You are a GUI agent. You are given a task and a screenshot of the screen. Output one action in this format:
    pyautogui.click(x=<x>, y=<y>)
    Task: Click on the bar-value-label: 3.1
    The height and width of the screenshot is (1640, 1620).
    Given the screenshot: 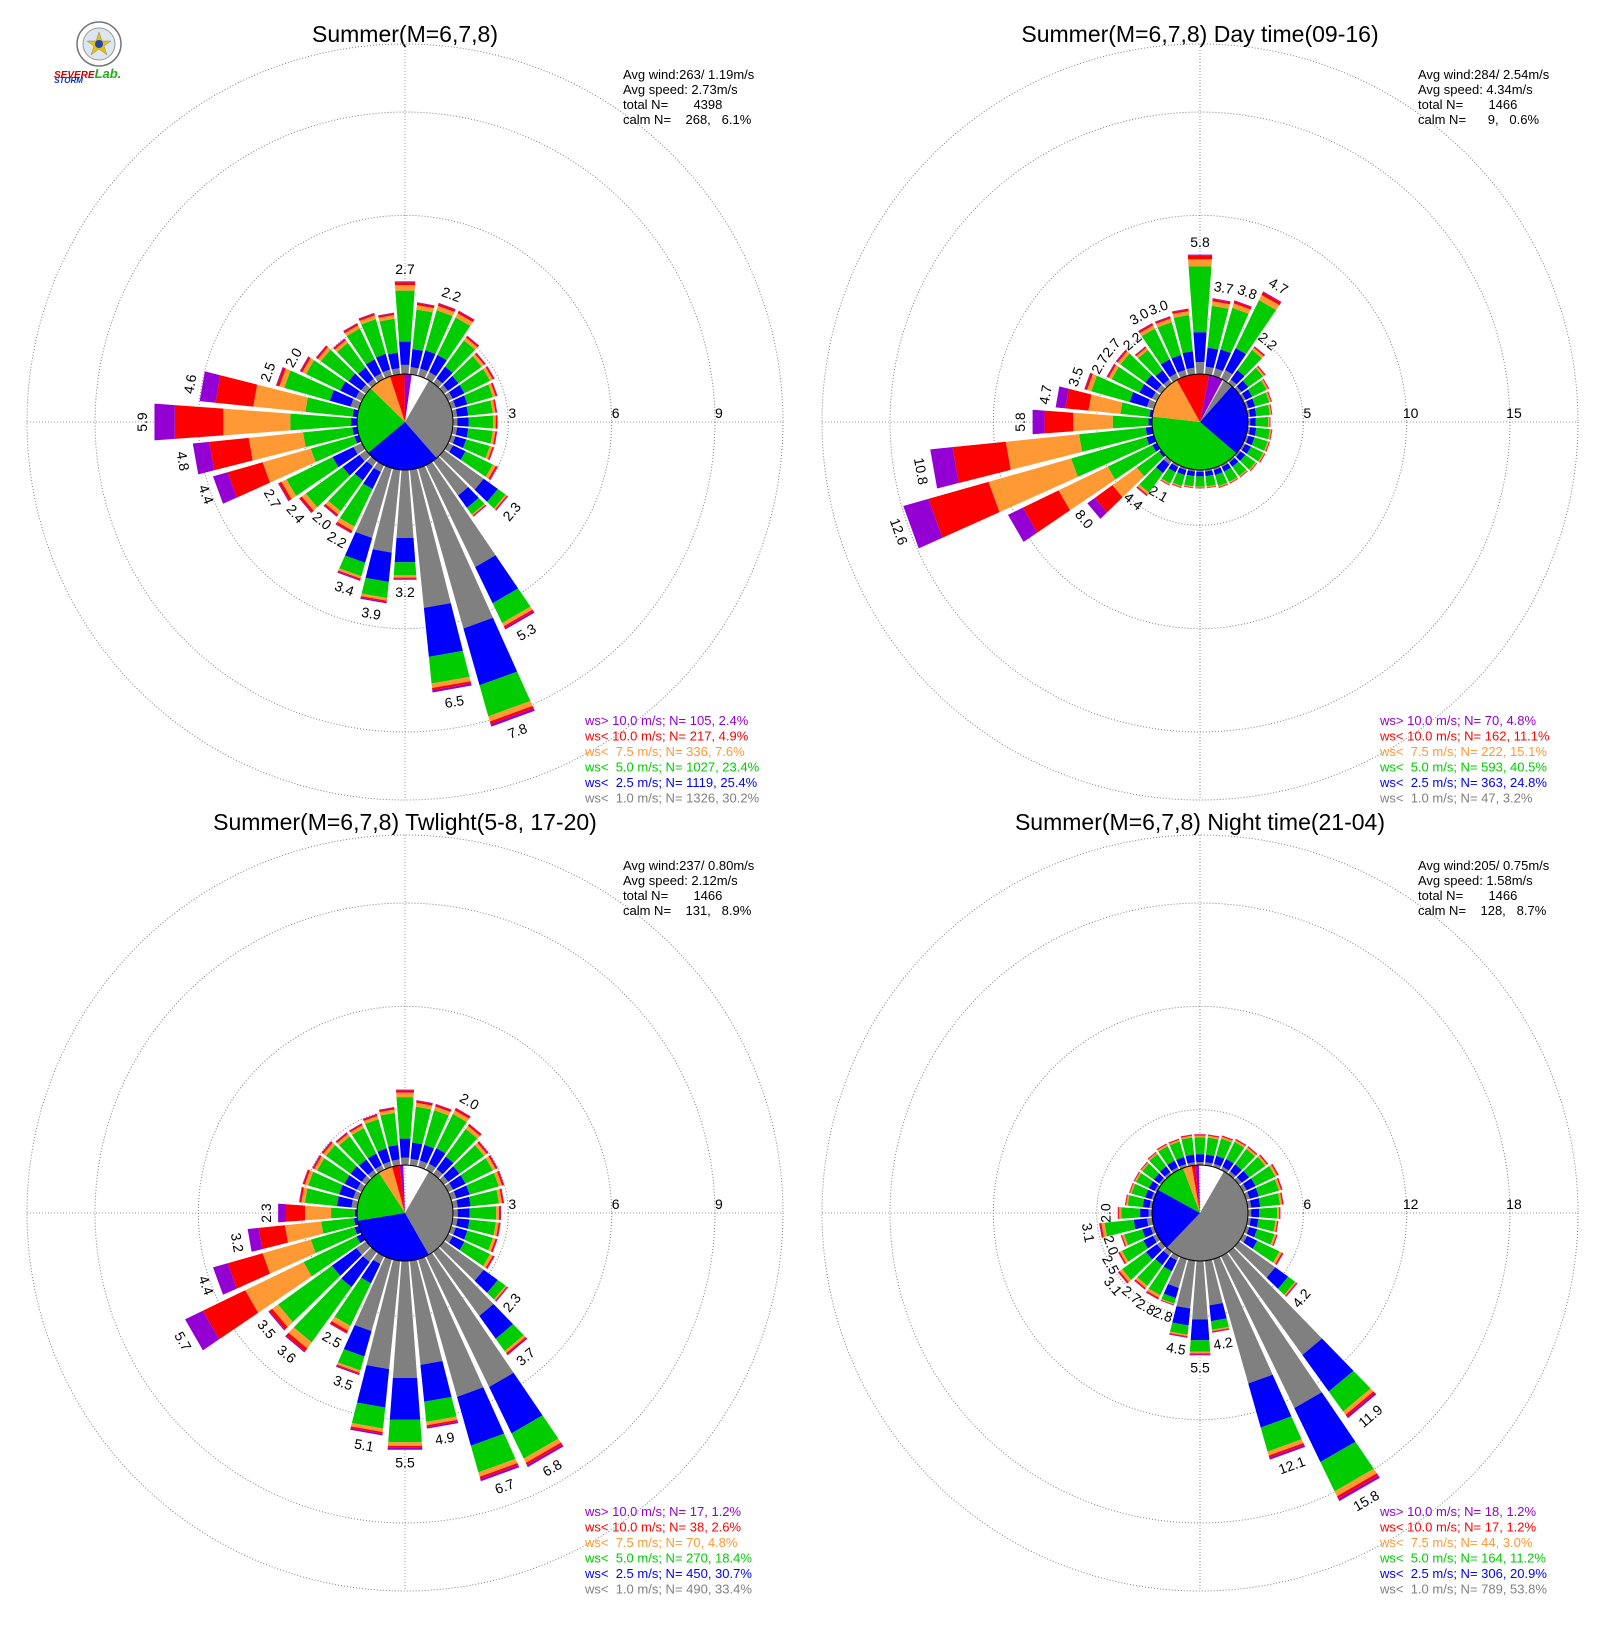 What is the action you would take?
    pyautogui.click(x=1088, y=1233)
    